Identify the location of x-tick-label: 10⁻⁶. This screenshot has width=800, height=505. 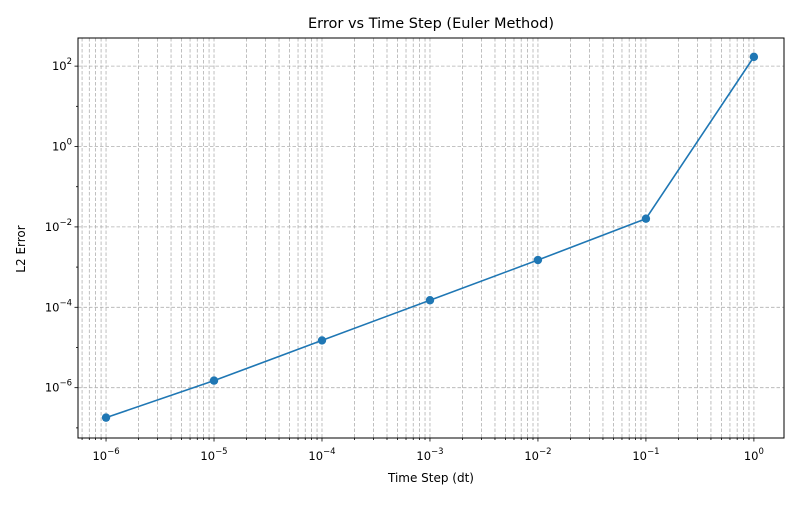
(105, 455).